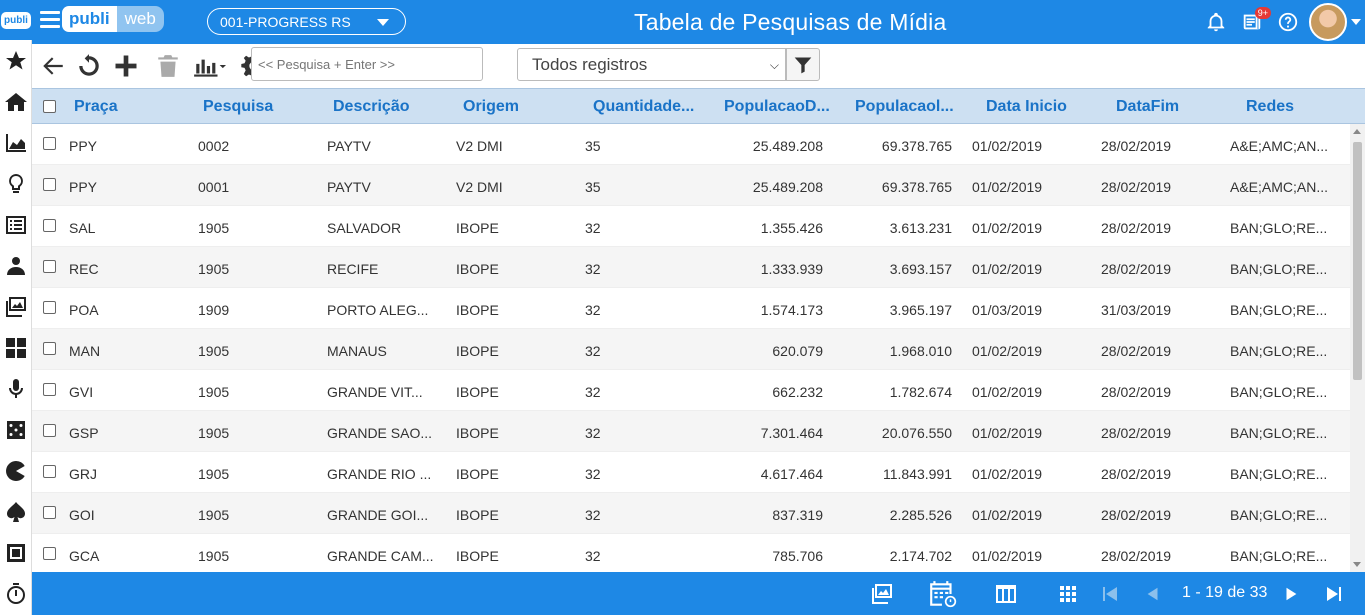 The width and height of the screenshot is (1365, 615). What do you see at coordinates (96, 106) in the screenshot?
I see `column-header-praca: Praça` at bounding box center [96, 106].